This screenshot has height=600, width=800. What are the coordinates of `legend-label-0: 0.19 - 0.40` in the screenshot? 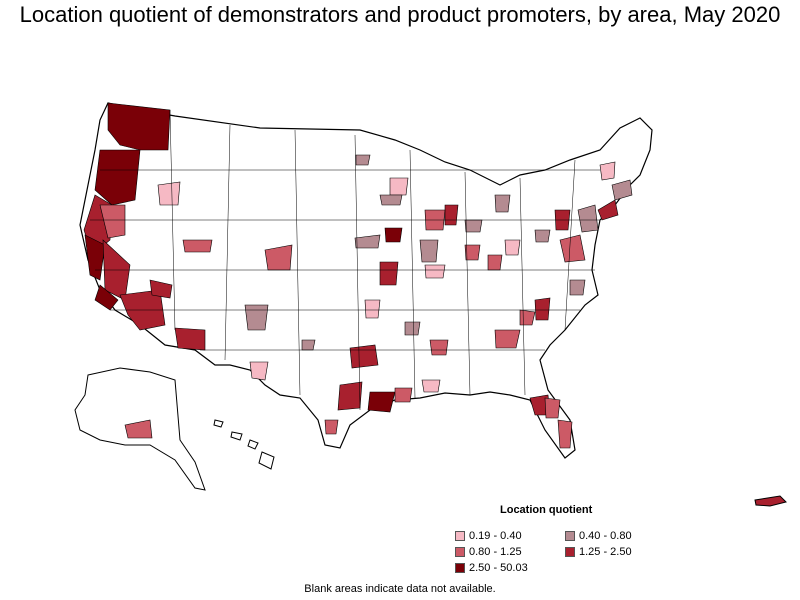 It's located at (495, 536).